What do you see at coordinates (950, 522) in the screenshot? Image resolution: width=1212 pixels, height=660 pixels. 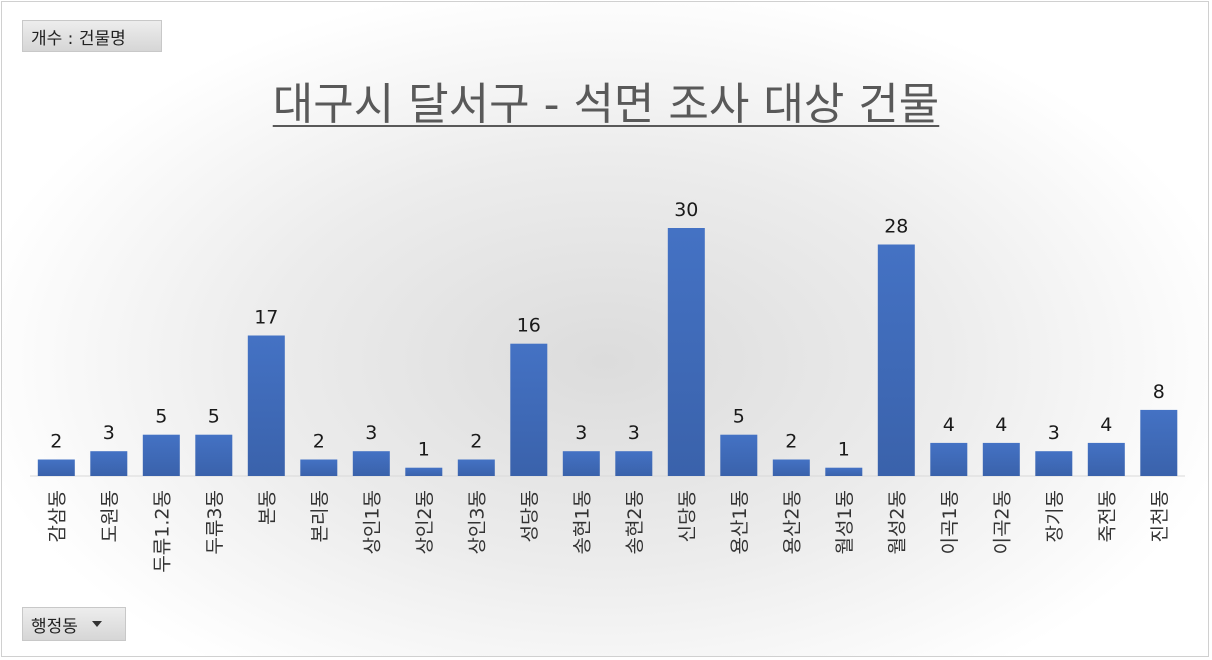 I see `x-tick-label-이곡1동: 이곡1동` at bounding box center [950, 522].